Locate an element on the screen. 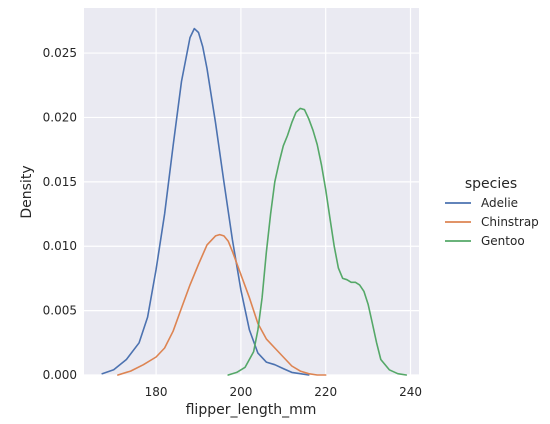 Image resolution: width=550 pixels, height=424 pixels. legend-label-adelie: Adelie is located at coordinates (499, 203).